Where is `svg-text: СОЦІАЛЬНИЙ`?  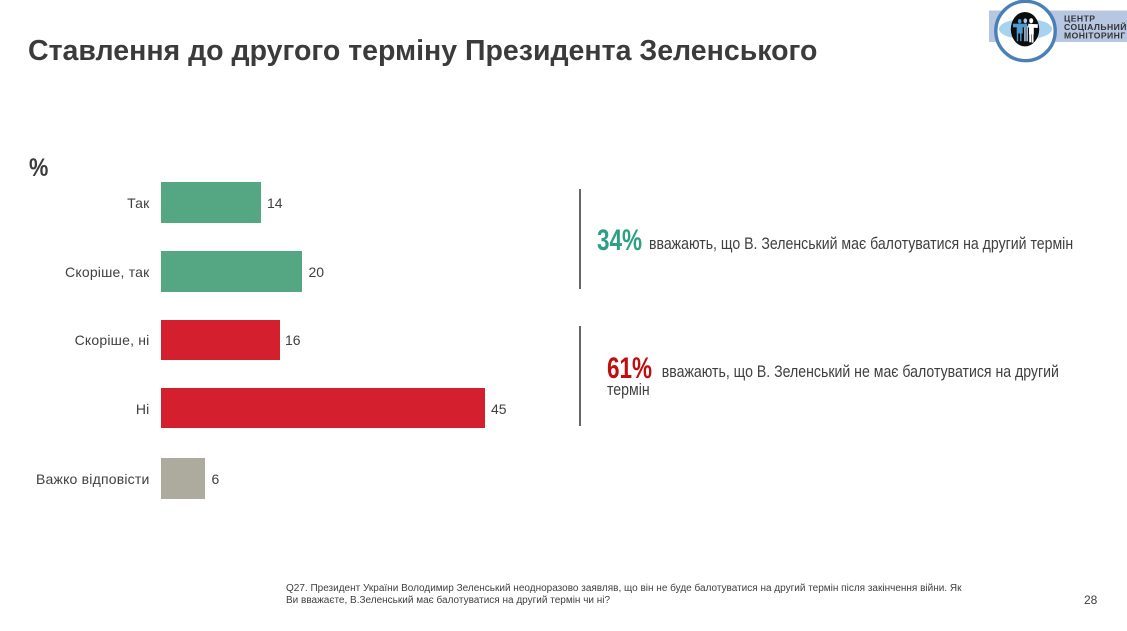
svg-text: СОЦІАЛЬНИЙ is located at coordinates (1095, 26).